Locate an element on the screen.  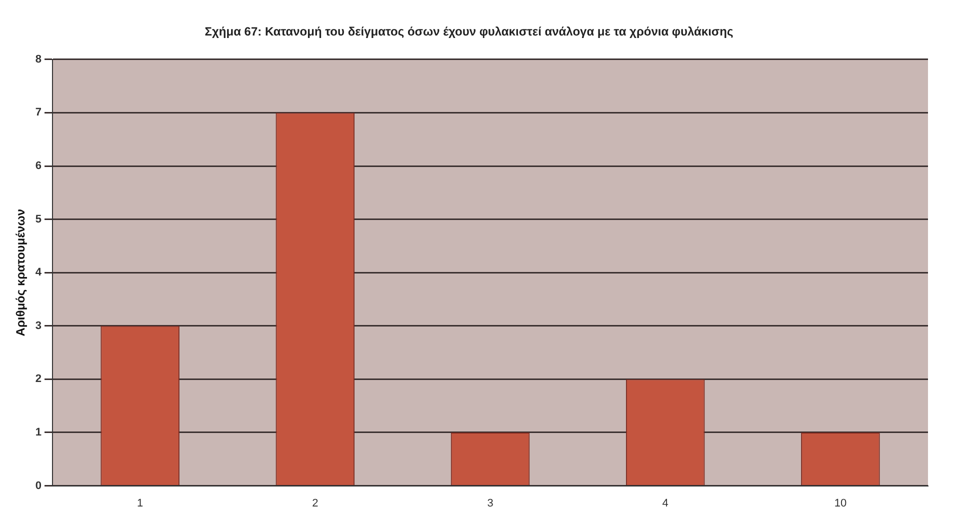
y-tick-label: 4 is located at coordinates (38, 272).